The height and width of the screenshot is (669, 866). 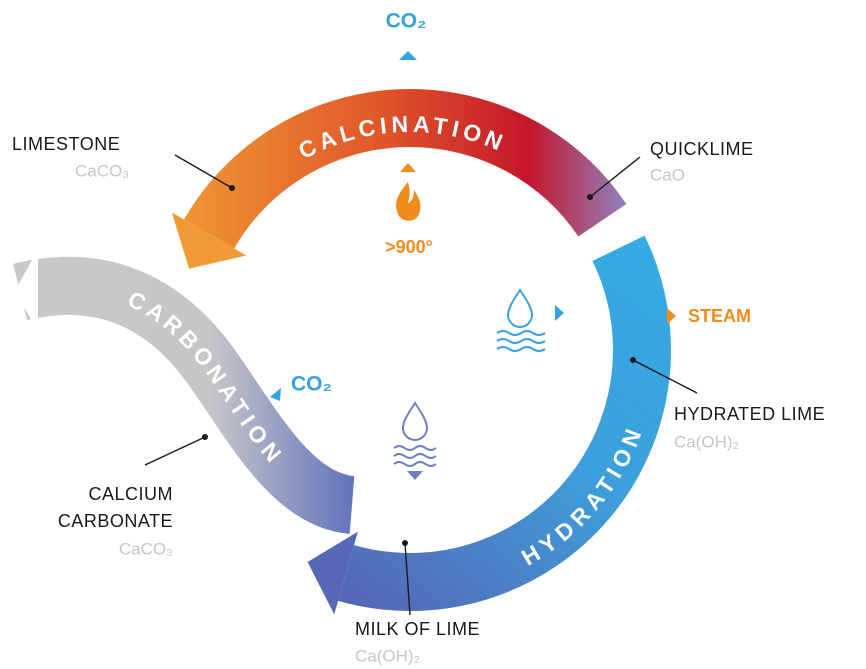 What do you see at coordinates (66, 144) in the screenshot?
I see `material-name: LIMESTONE` at bounding box center [66, 144].